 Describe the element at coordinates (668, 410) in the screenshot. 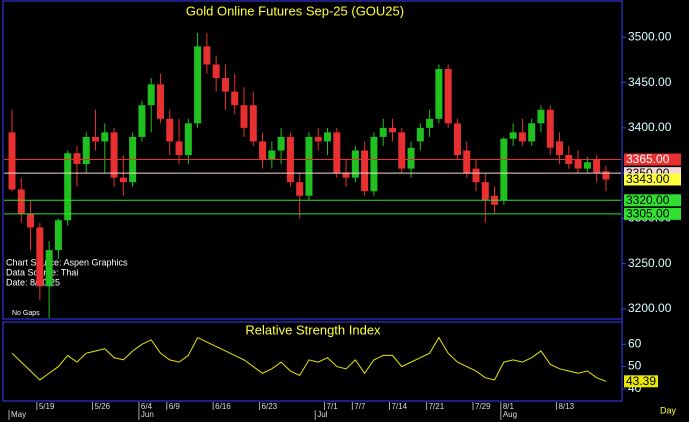

I see `x-axis-label: Day` at that location.